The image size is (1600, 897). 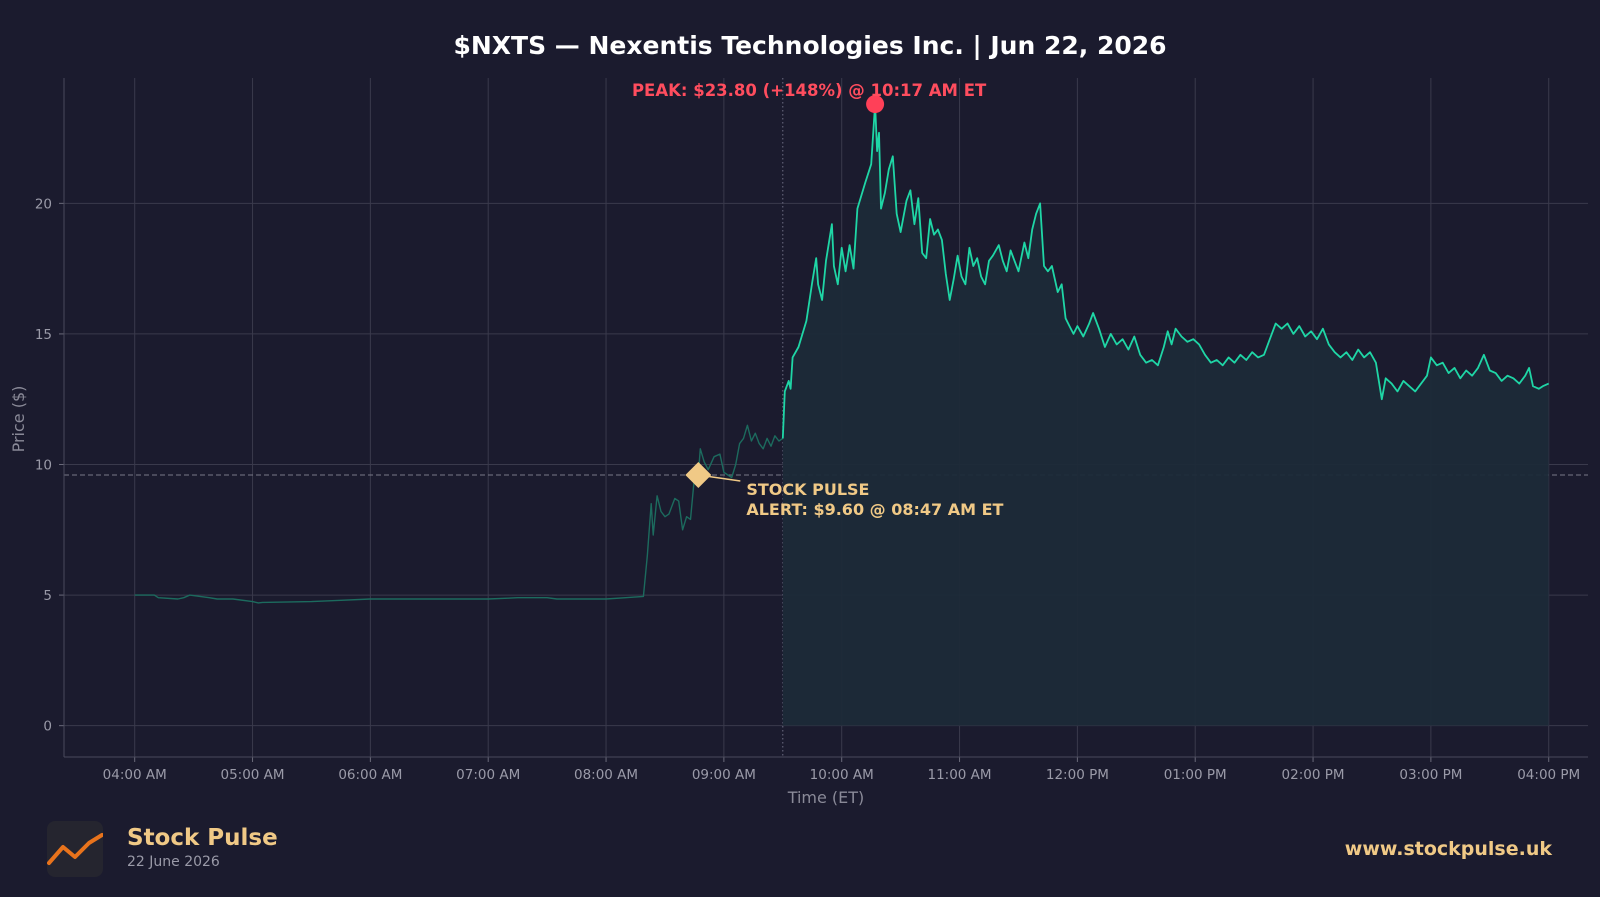 What do you see at coordinates (807, 489) in the screenshot?
I see `alert-label-line1: STOCK PULSE` at bounding box center [807, 489].